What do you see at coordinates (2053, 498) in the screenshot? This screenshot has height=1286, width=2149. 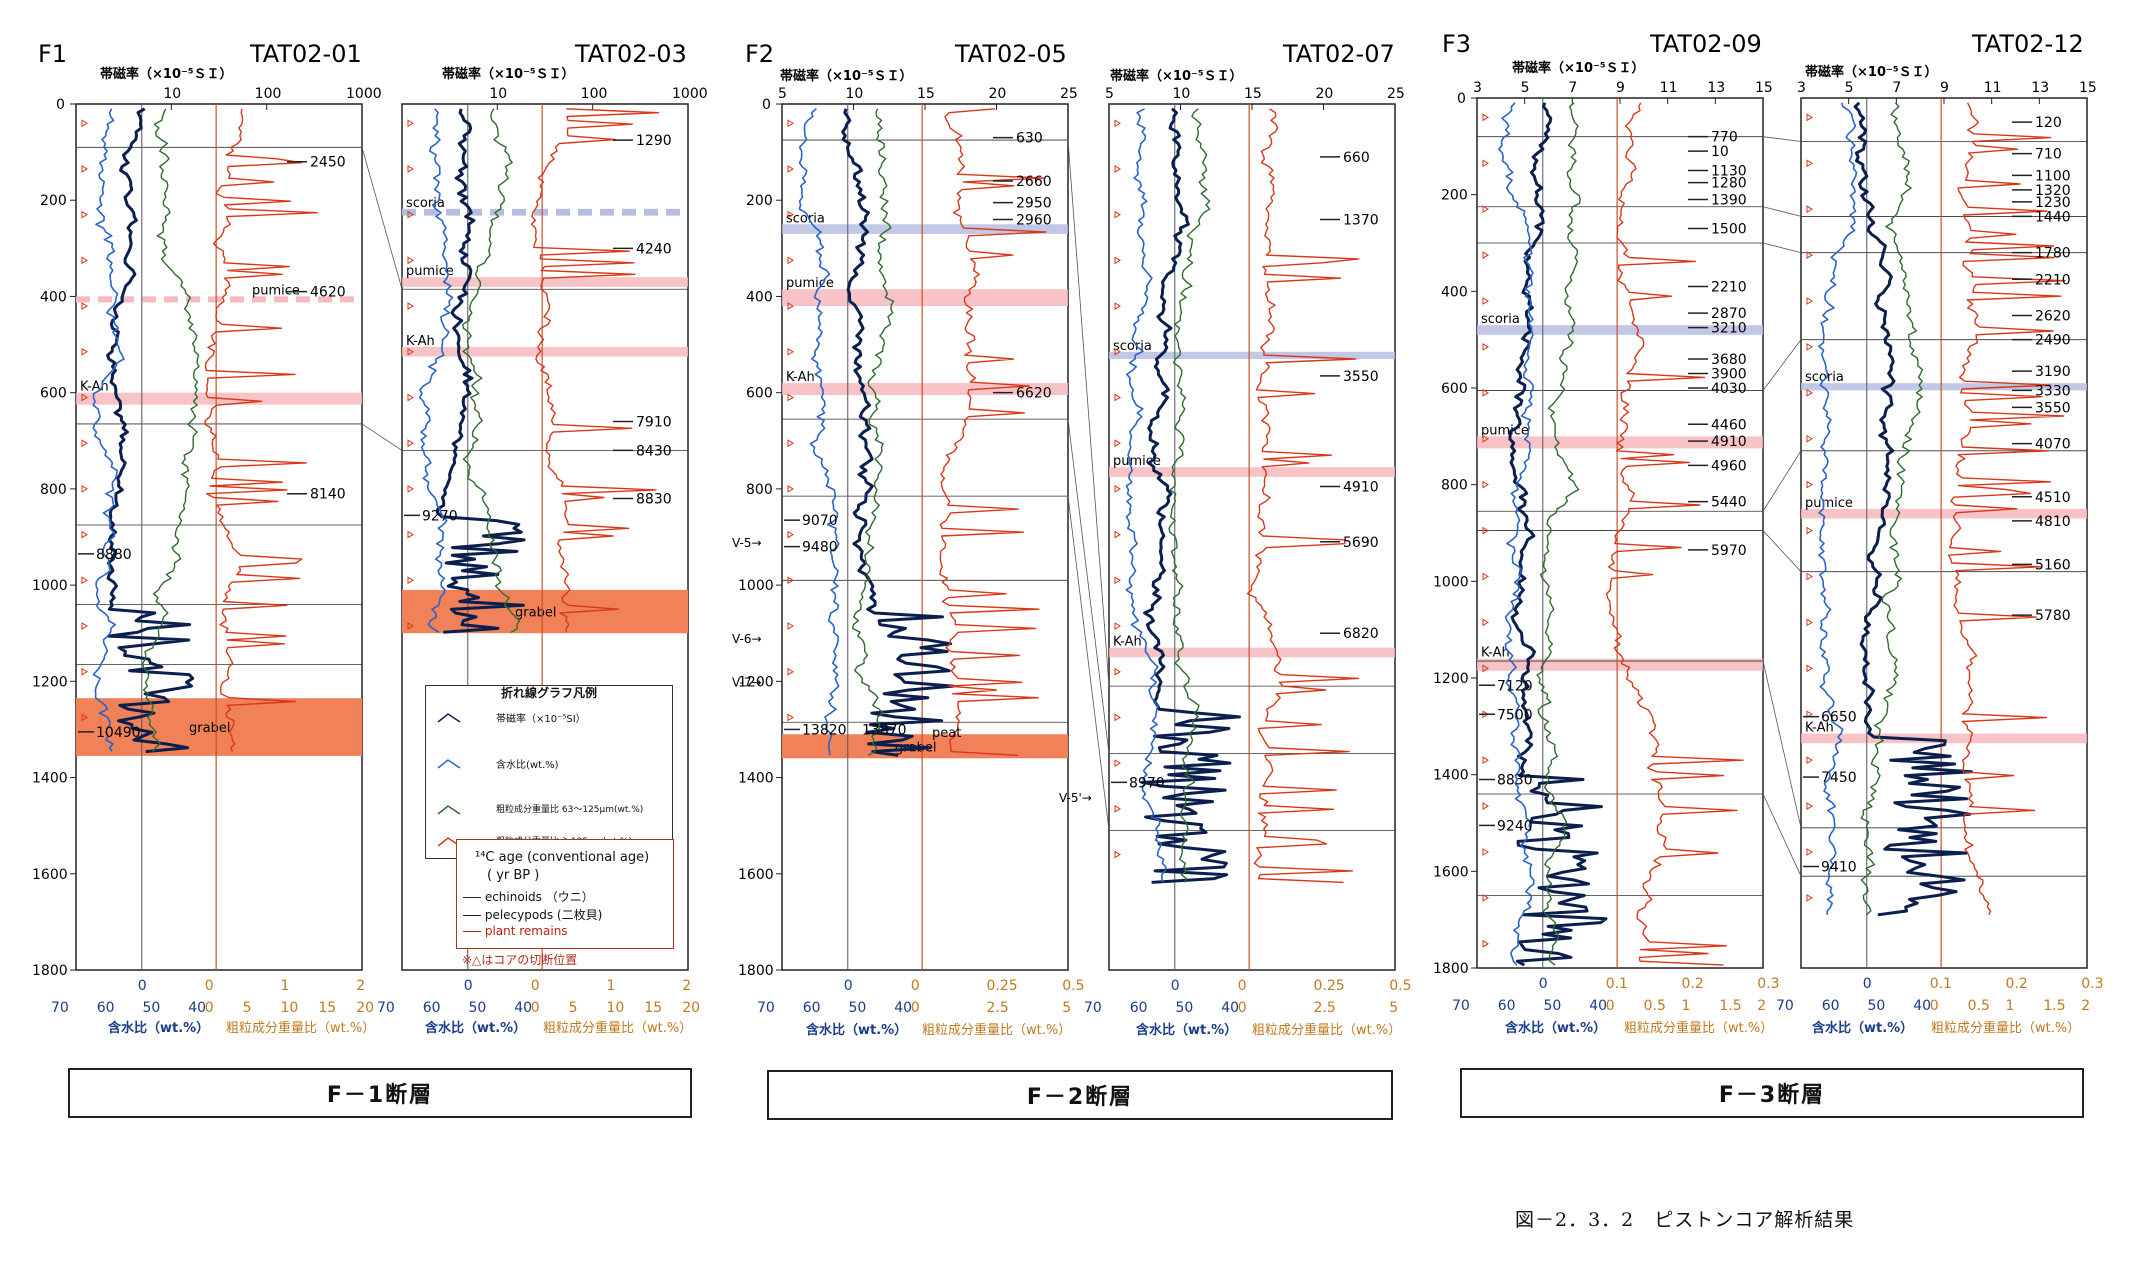 I see `age-label-tat02-12: 4510` at bounding box center [2053, 498].